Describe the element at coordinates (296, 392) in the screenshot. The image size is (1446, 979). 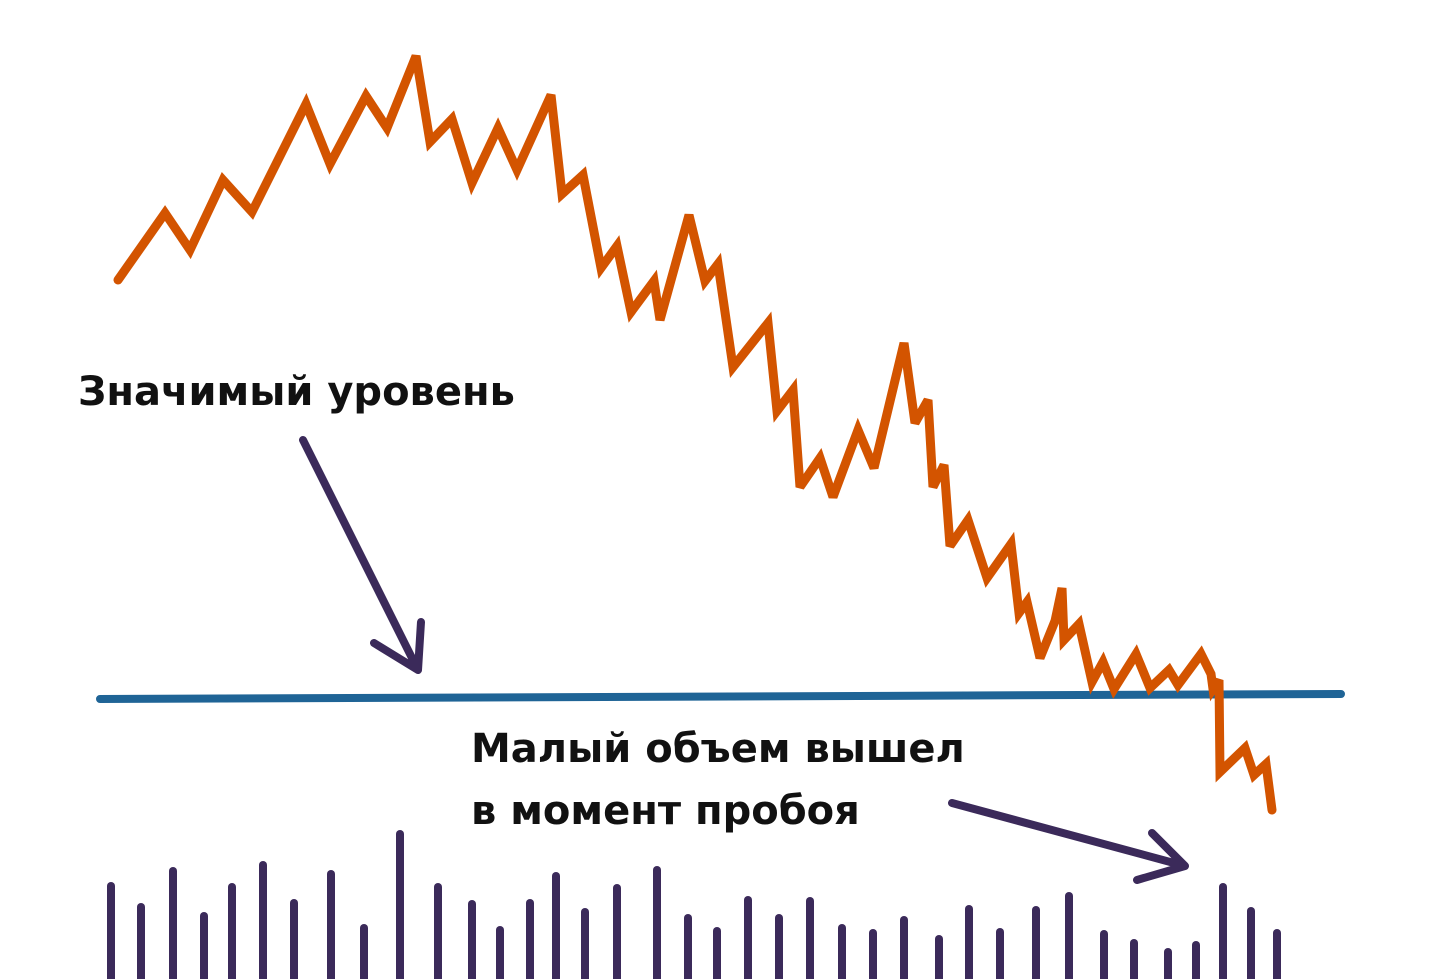
I see `level-annotation: Значимый уровень` at that location.